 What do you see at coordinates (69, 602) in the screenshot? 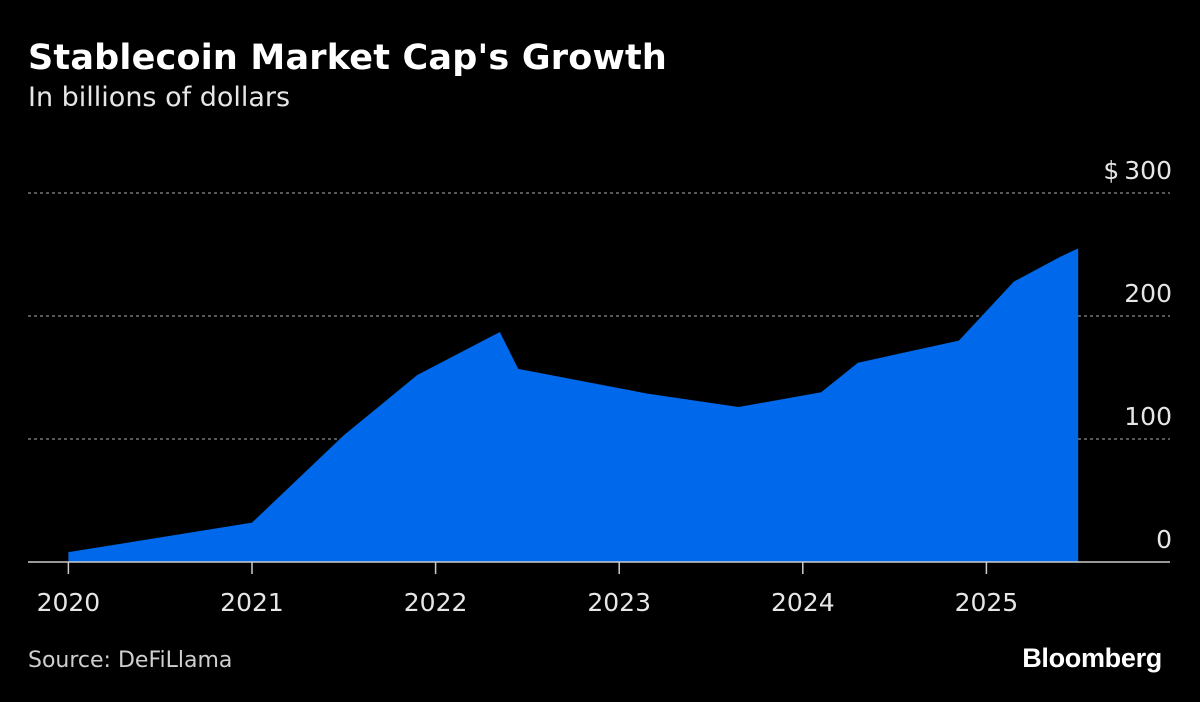
I see `x-tick-label: 2020` at bounding box center [69, 602].